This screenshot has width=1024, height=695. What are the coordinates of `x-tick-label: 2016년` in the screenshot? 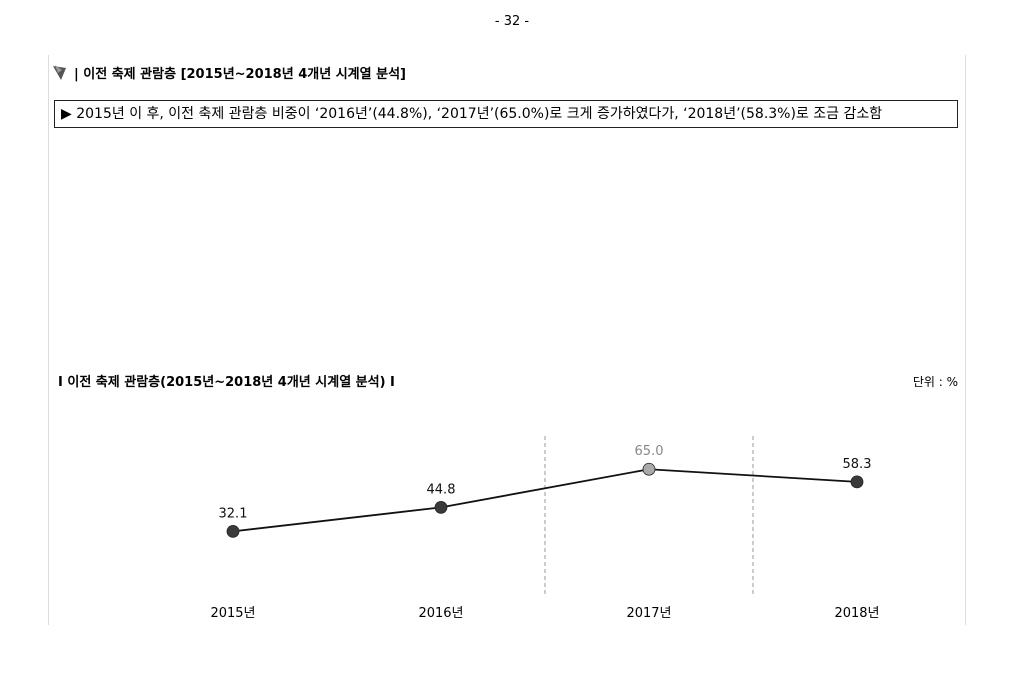 It's located at (440, 613).